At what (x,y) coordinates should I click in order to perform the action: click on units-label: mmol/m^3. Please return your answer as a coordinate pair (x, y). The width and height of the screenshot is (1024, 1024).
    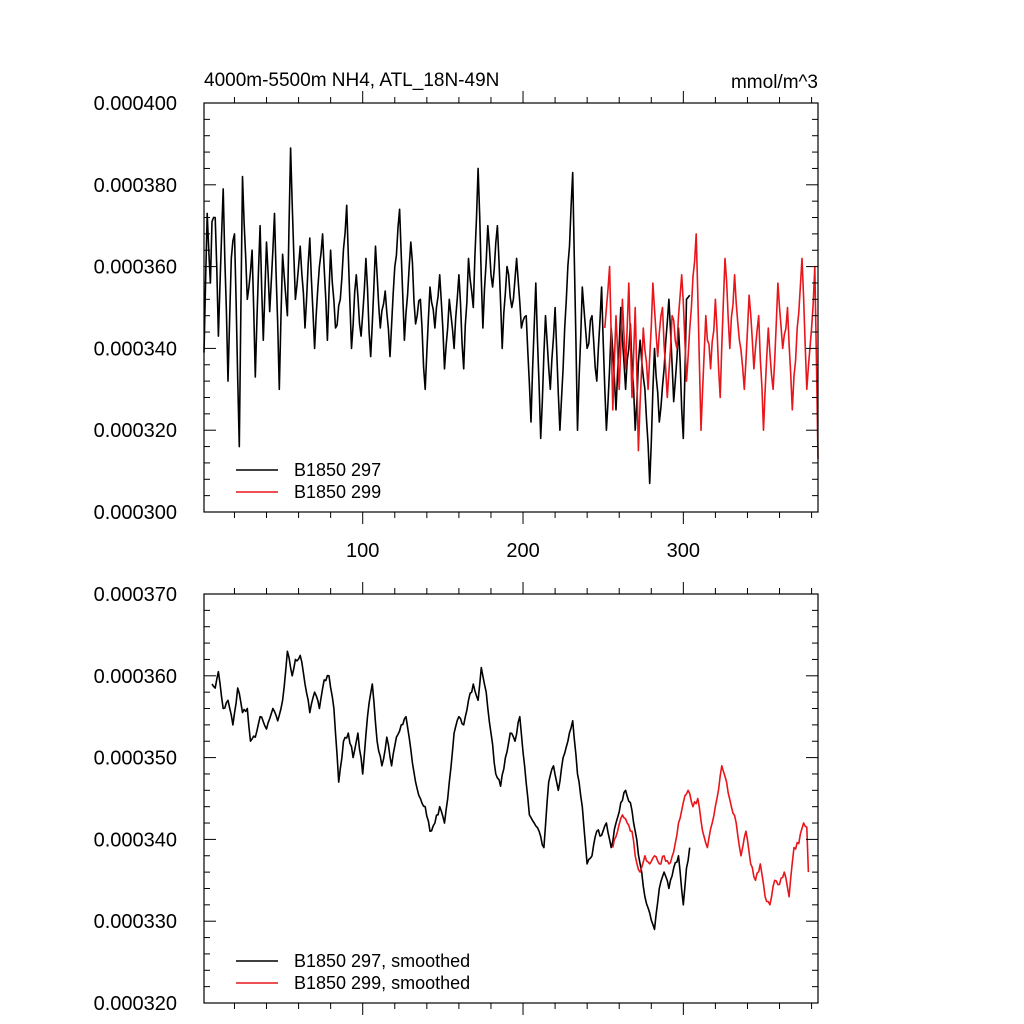
    Looking at the image, I should click on (774, 82).